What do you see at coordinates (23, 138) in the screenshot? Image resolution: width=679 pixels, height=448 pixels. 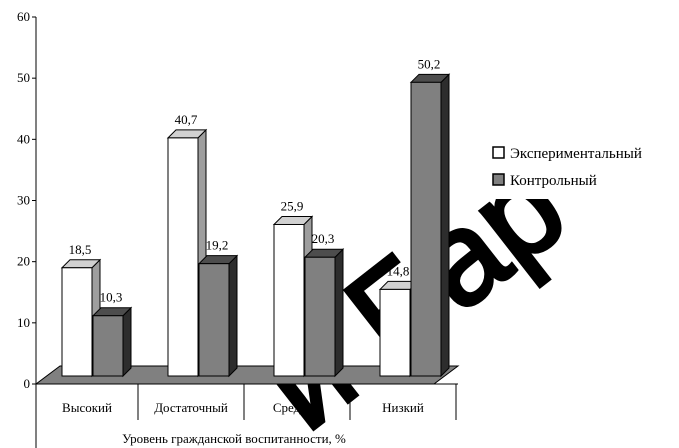 I see `y-tick-label: 40` at bounding box center [23, 138].